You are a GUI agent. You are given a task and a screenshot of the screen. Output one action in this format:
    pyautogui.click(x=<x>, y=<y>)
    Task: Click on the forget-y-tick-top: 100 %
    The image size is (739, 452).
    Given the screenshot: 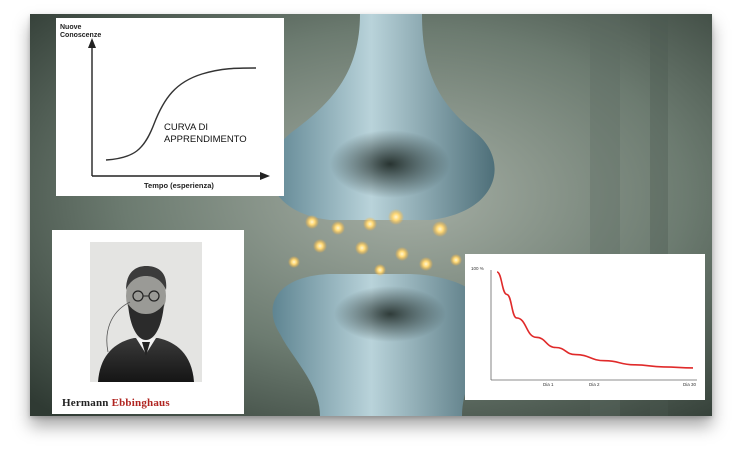 What is the action you would take?
    pyautogui.click(x=477, y=268)
    